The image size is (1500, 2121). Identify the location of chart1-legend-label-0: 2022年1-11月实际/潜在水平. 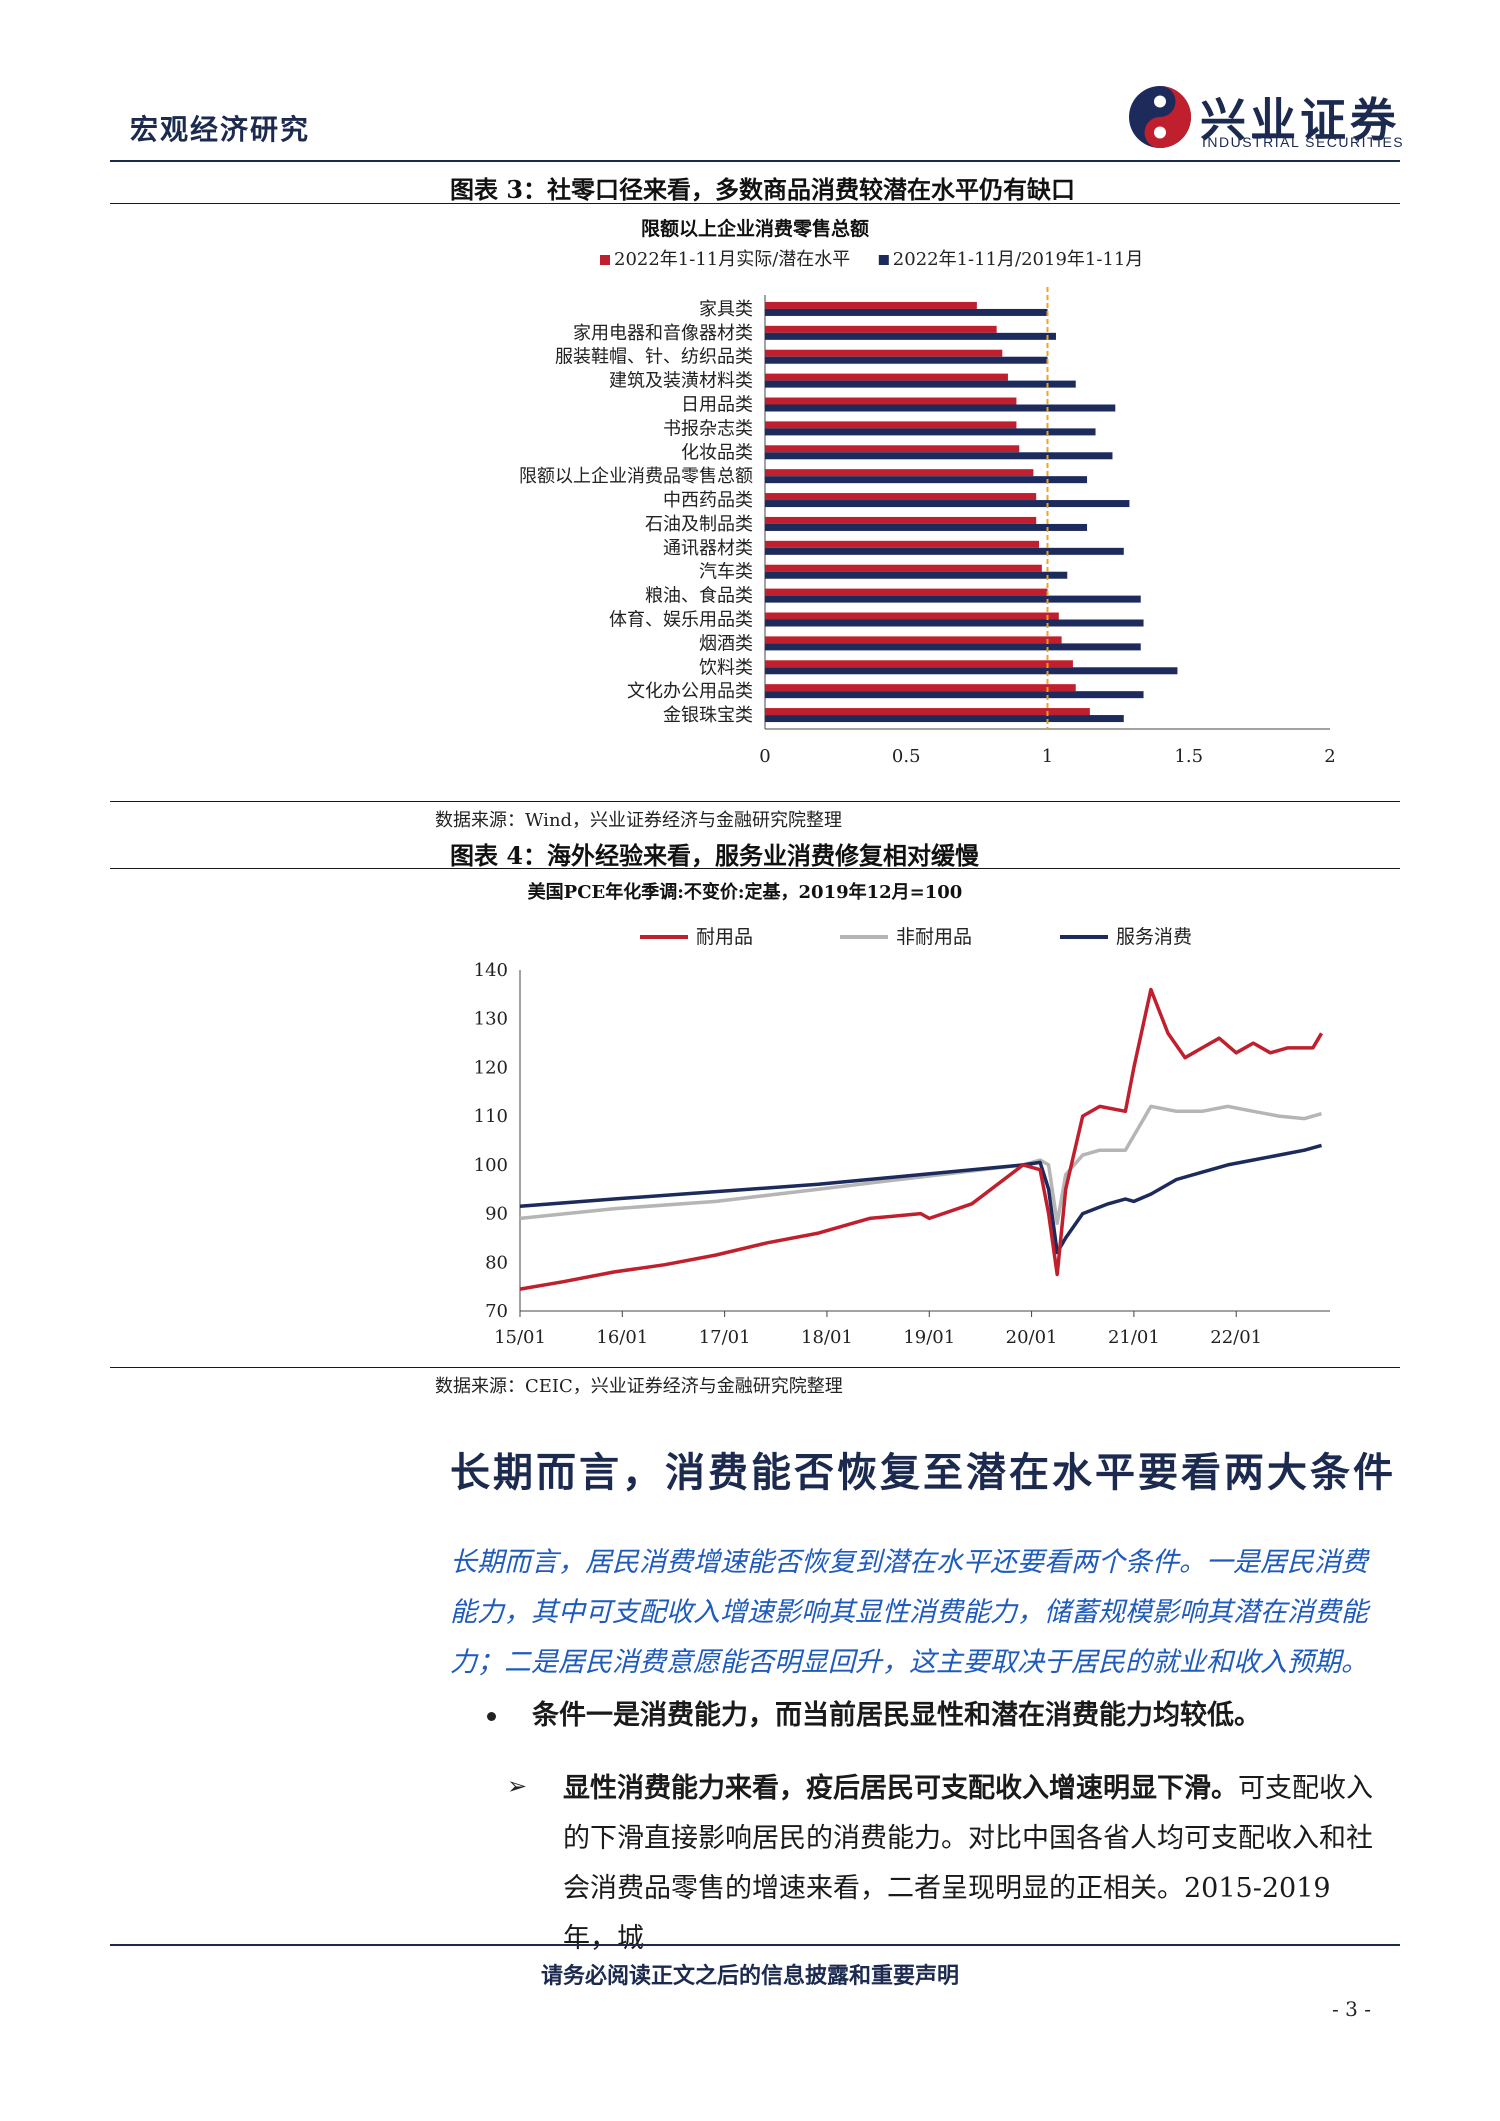
(732, 259).